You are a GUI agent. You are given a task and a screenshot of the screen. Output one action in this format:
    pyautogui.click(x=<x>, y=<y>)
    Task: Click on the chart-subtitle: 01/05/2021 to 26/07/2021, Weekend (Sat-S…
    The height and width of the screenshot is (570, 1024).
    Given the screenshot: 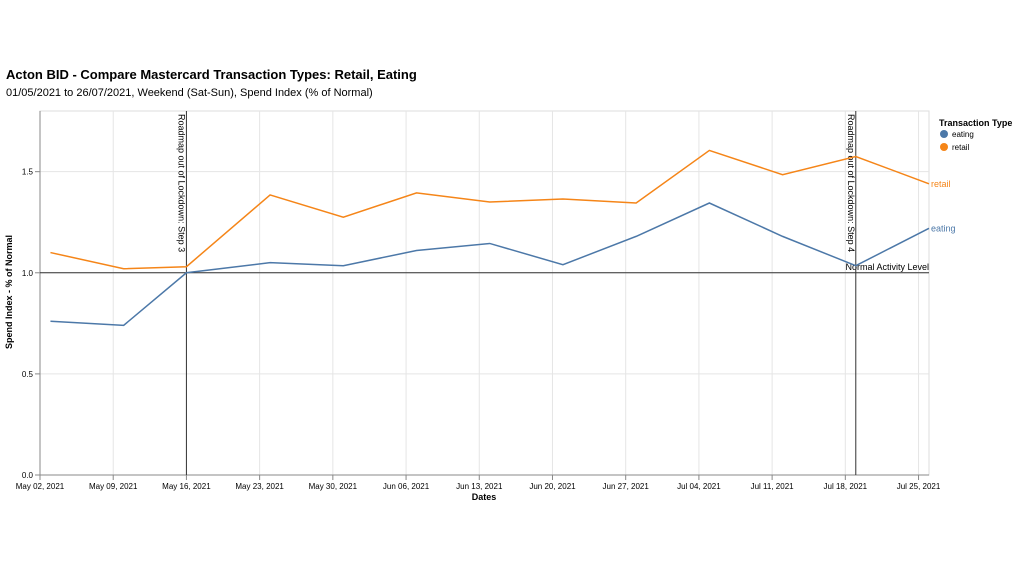 What is the action you would take?
    pyautogui.click(x=189, y=93)
    